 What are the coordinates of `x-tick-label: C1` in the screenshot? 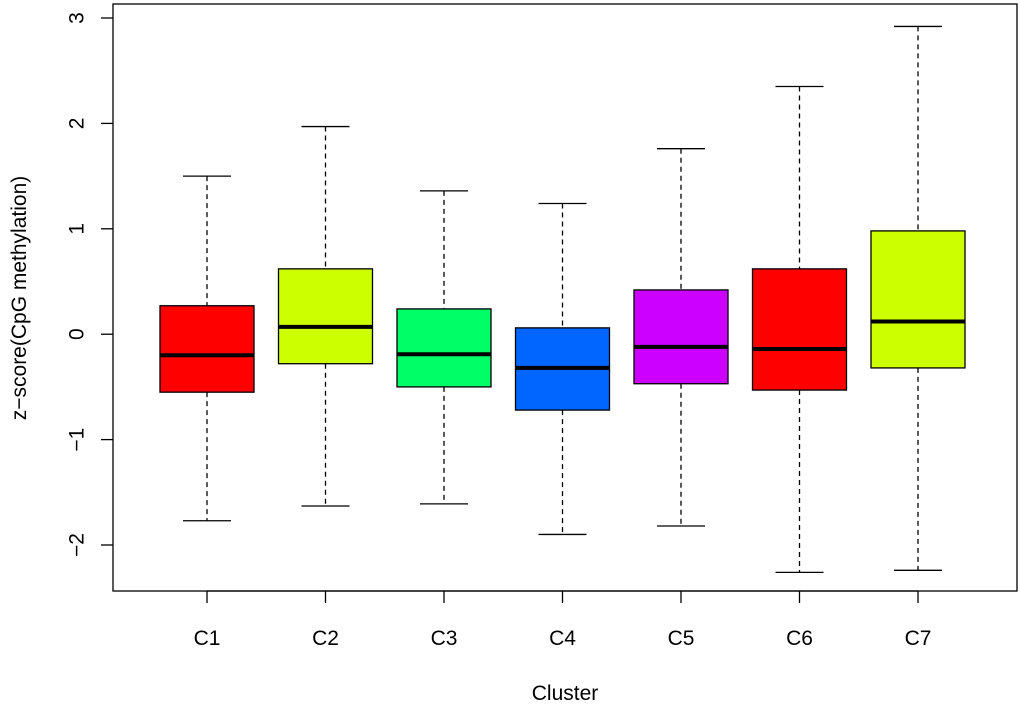 It's located at (207, 638).